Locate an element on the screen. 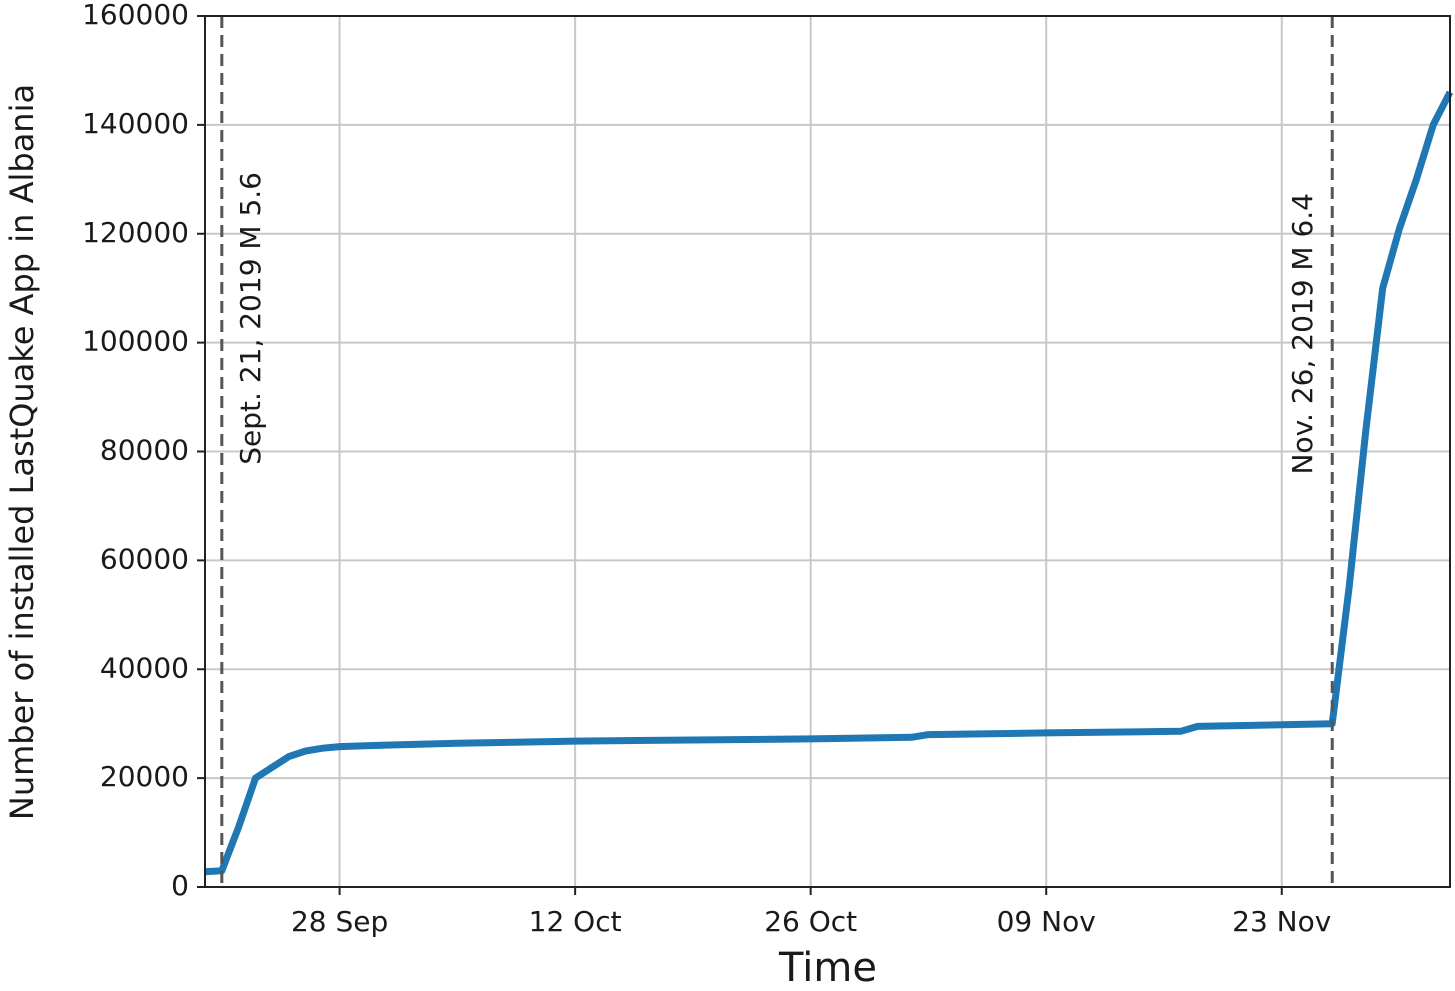  x-tick-label: 26 Oct is located at coordinates (810, 921).